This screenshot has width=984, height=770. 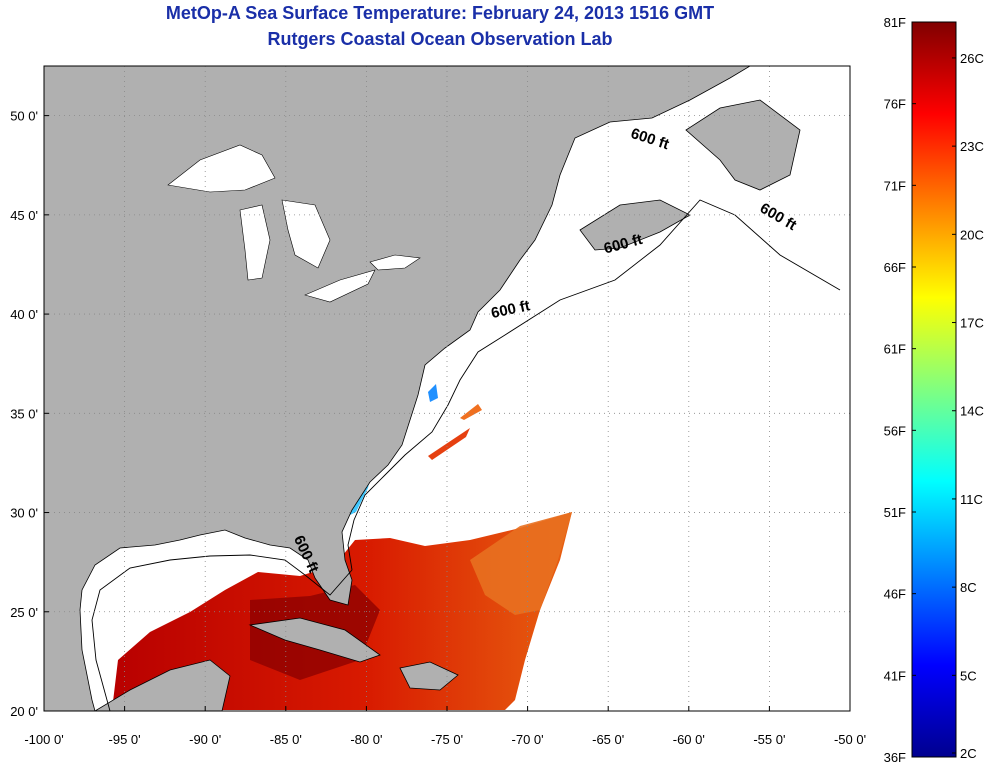 I want to click on lon-tick-label: -60 0', so click(x=689, y=739).